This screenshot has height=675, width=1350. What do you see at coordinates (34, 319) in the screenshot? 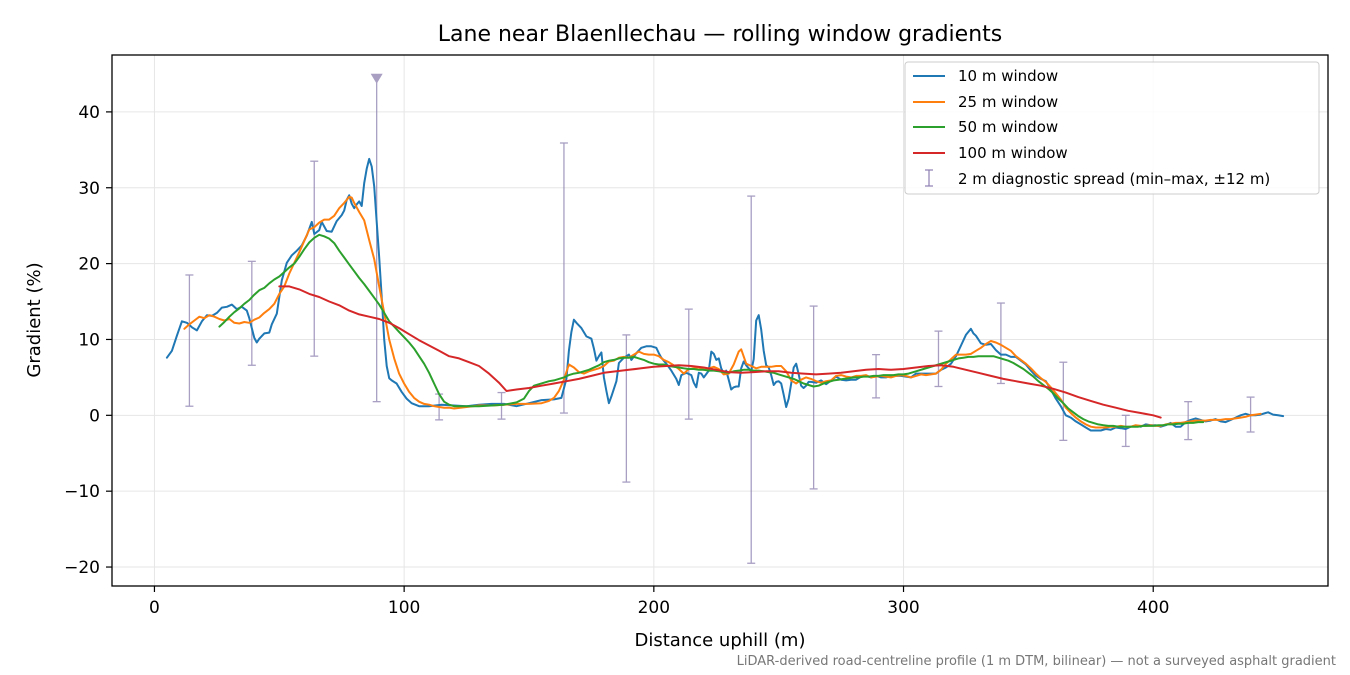
I see `y-axis-label: Gradient (%)` at bounding box center [34, 319].